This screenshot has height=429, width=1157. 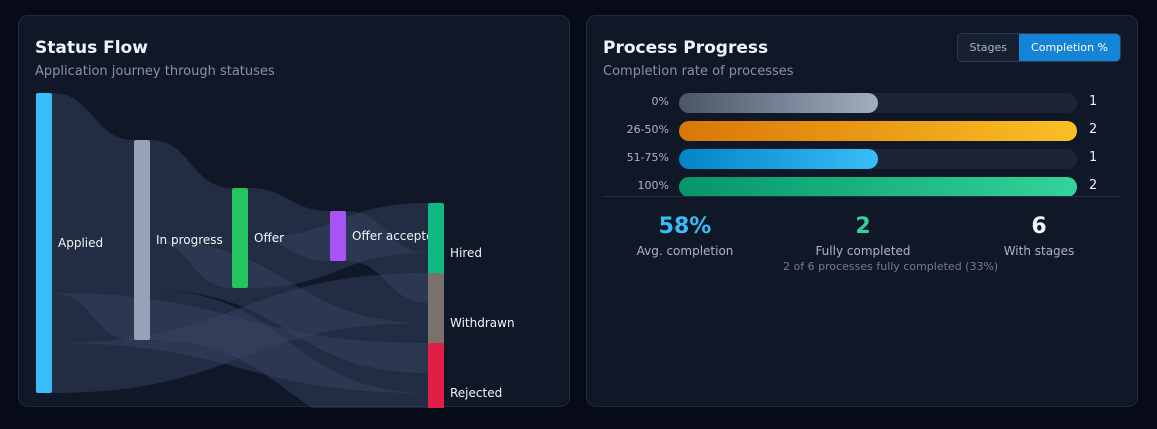 I want to click on with-stages-stat: 6 With stages, so click(x=1039, y=236).